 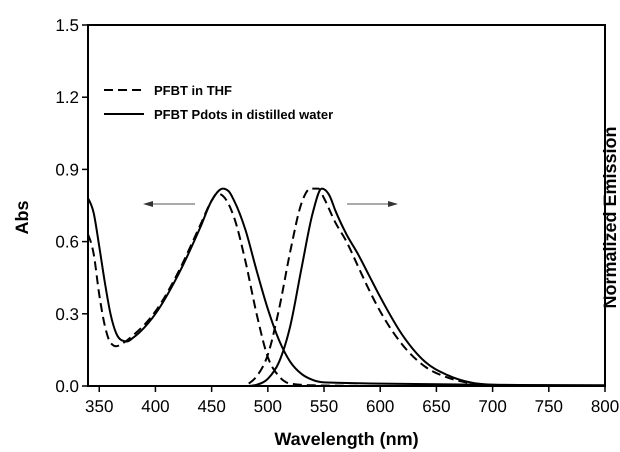 What do you see at coordinates (492, 406) in the screenshot?
I see `x-tick-label: 700` at bounding box center [492, 406].